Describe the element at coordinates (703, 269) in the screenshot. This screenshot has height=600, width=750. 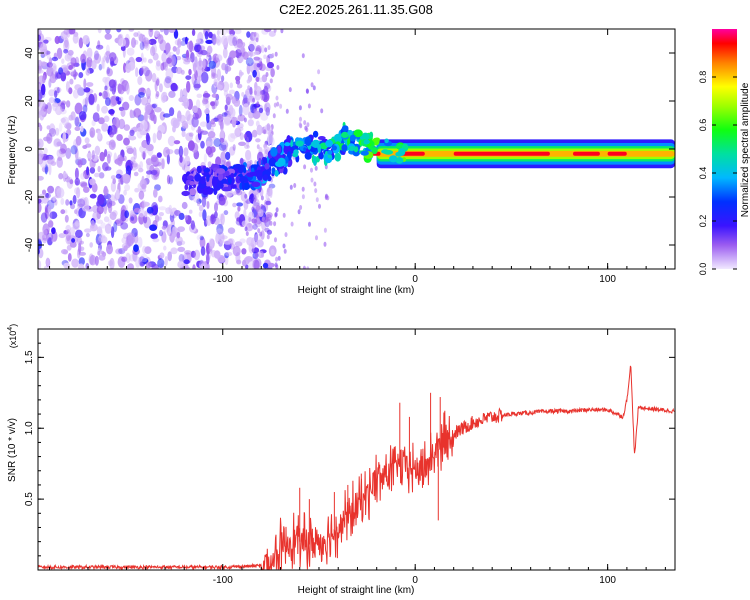
I see `colorbar-tick-label: 0.0` at that location.